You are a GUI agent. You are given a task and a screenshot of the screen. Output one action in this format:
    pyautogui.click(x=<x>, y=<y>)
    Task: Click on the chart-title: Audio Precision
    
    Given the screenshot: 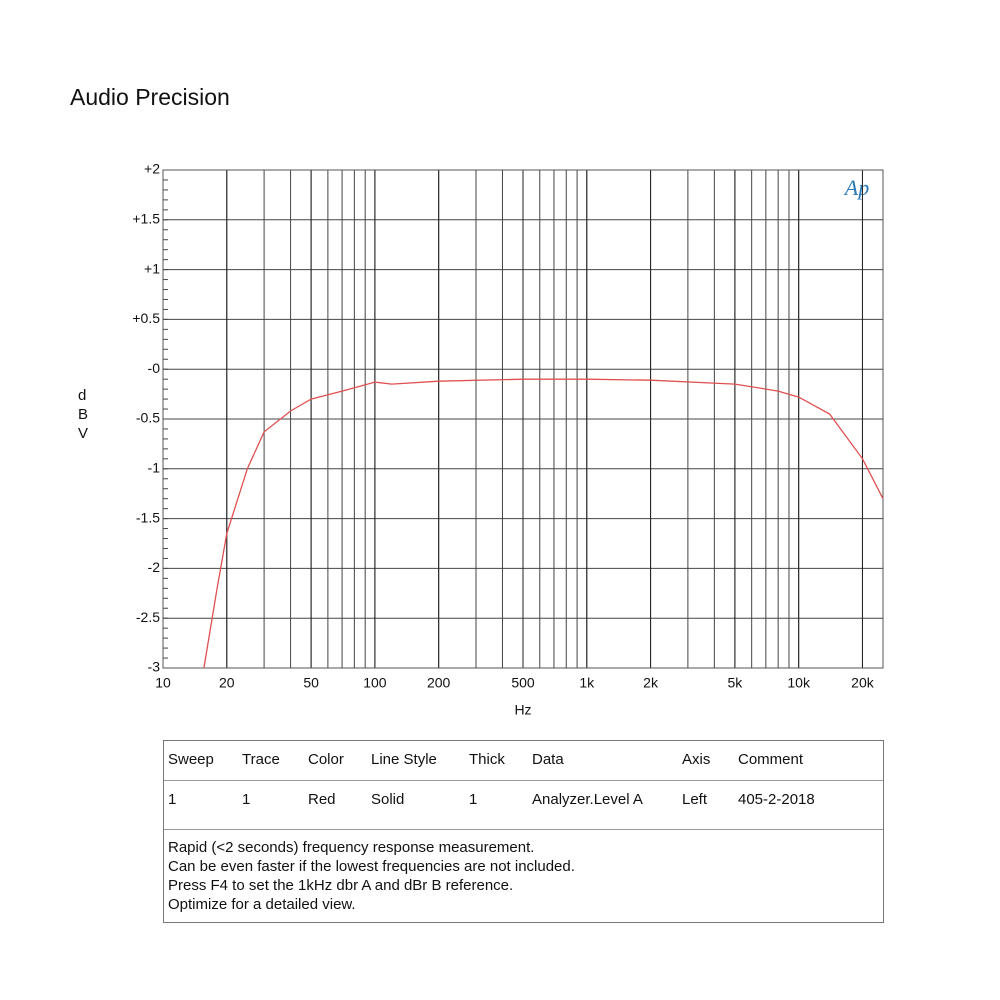 What is the action you would take?
    pyautogui.click(x=150, y=97)
    